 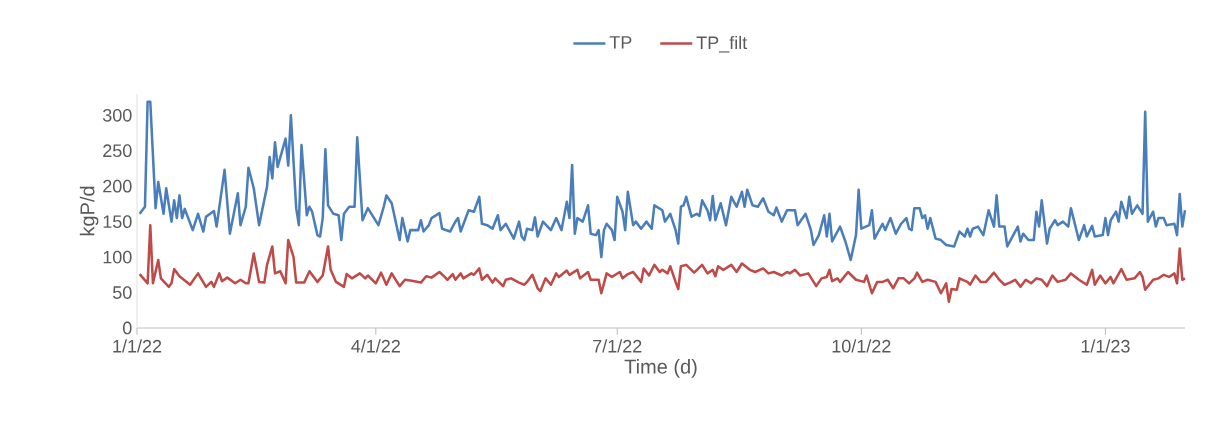 What do you see at coordinates (117, 151) in the screenshot?
I see `y-tick-label: 250` at bounding box center [117, 151].